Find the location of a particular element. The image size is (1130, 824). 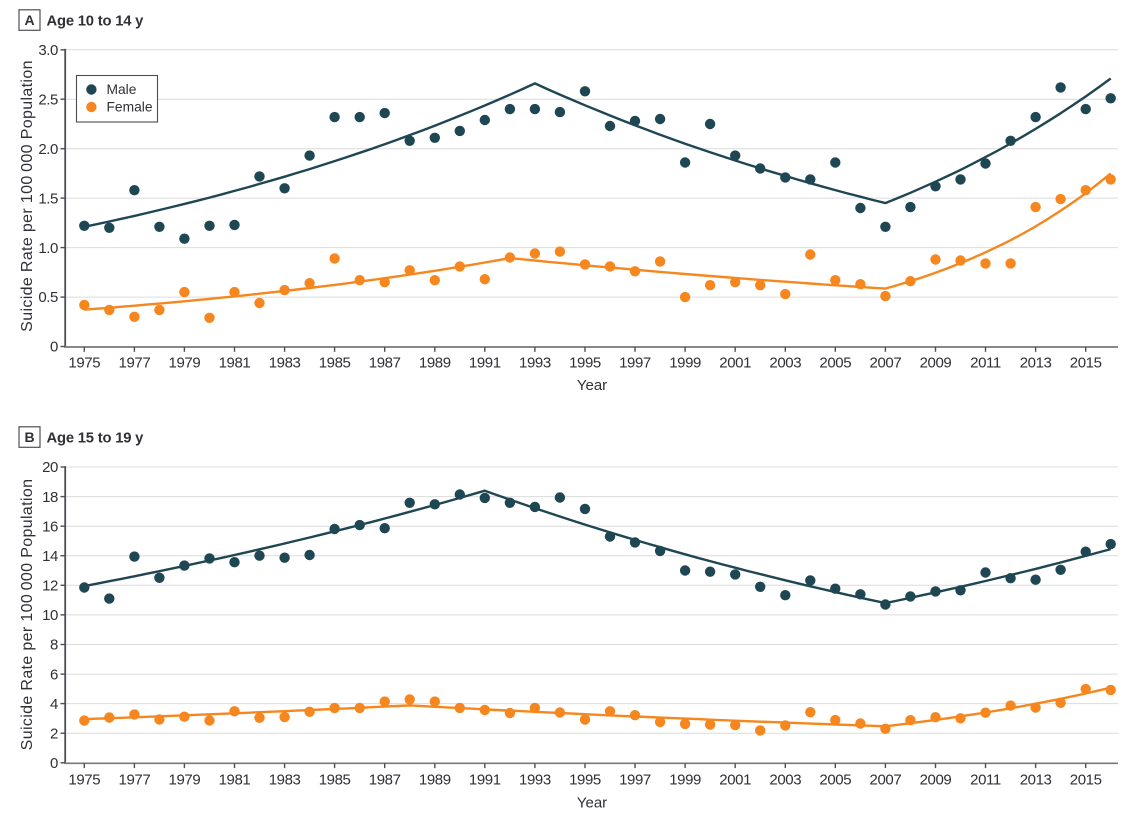

svg-text: Female is located at coordinates (130, 107).